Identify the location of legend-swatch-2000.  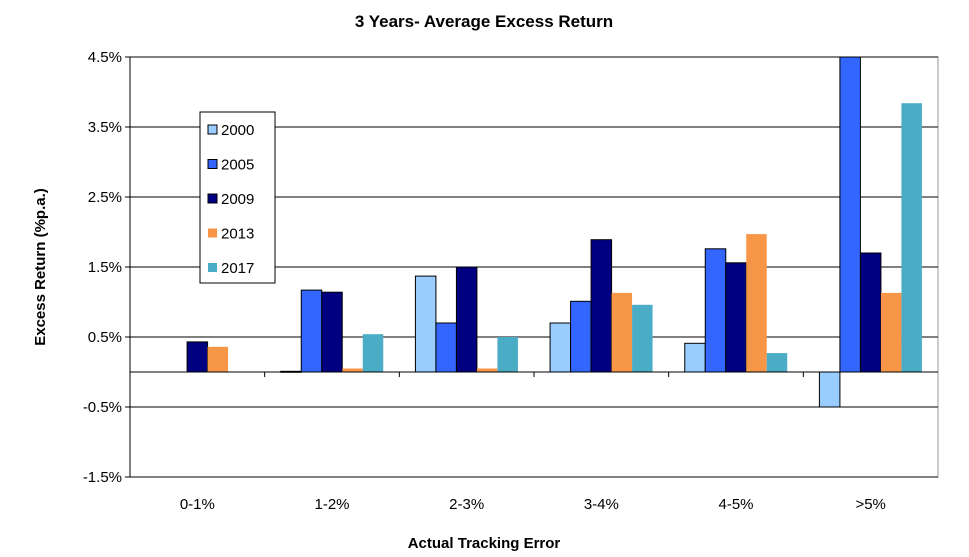
(212, 129).